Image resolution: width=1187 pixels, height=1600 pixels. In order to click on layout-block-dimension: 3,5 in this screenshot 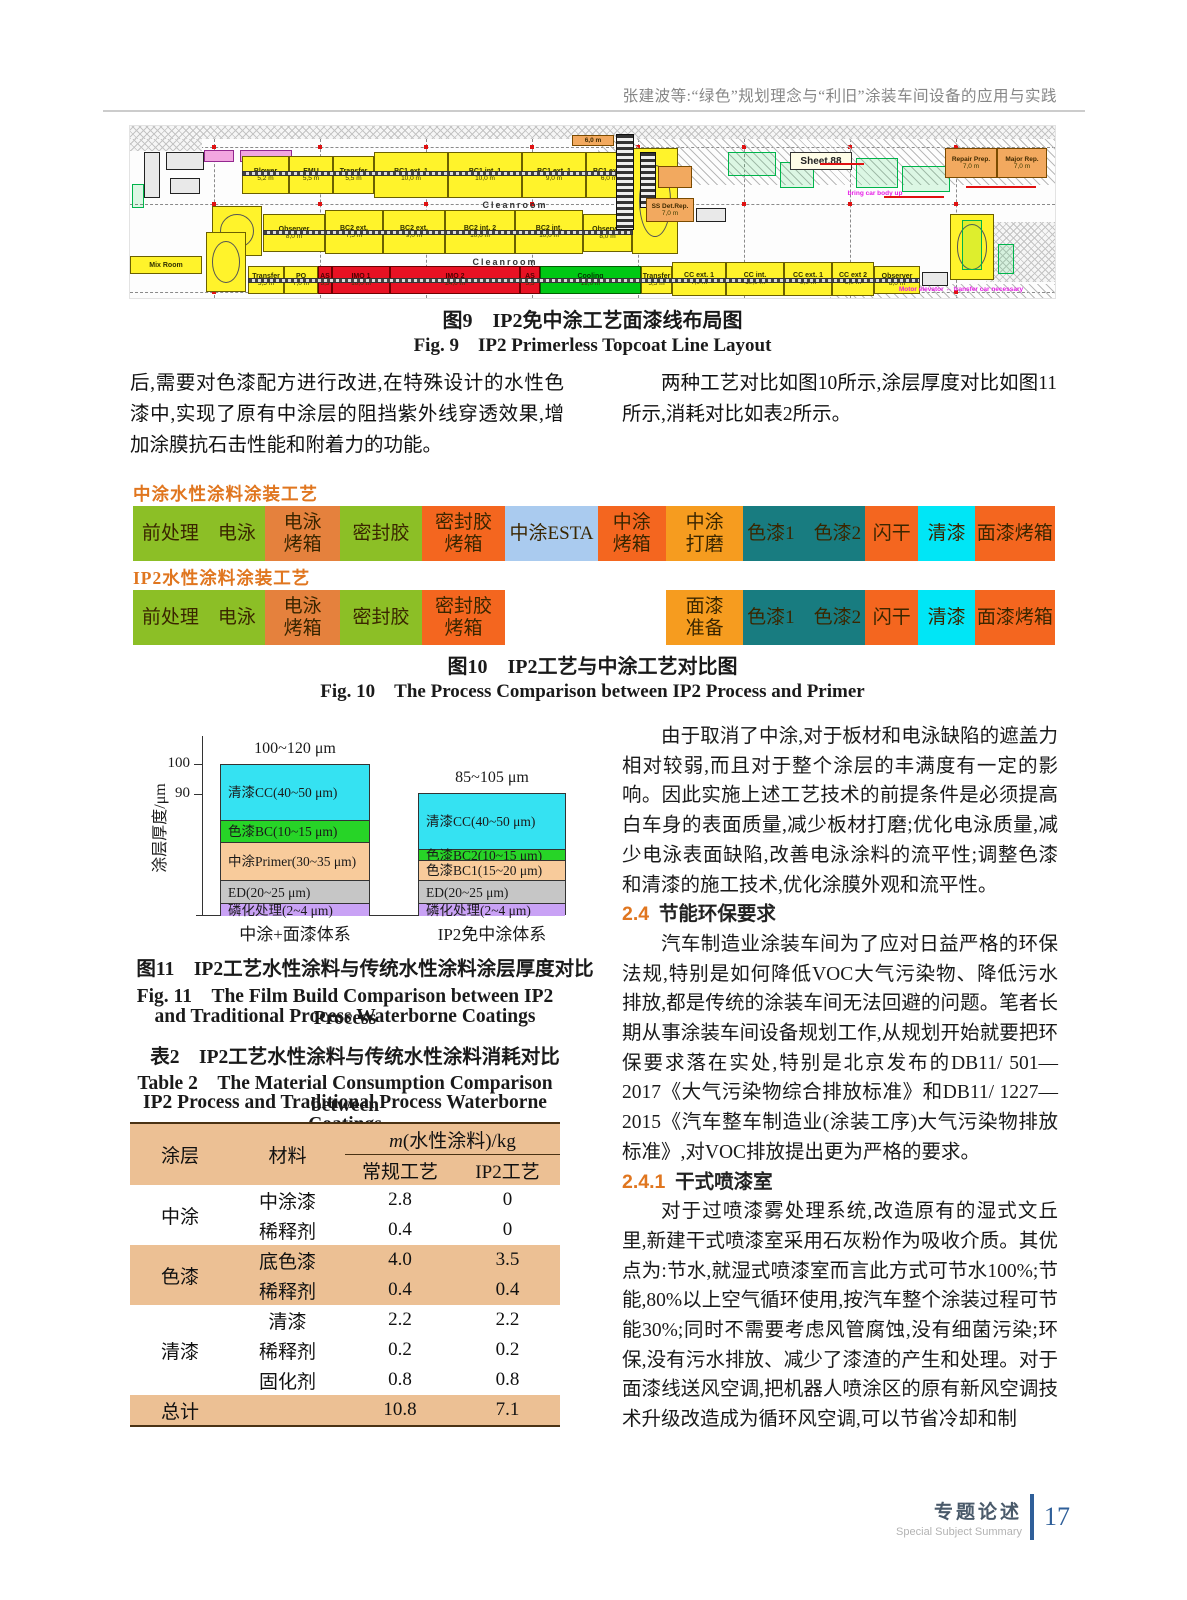, I will do `click(530, 283)`.